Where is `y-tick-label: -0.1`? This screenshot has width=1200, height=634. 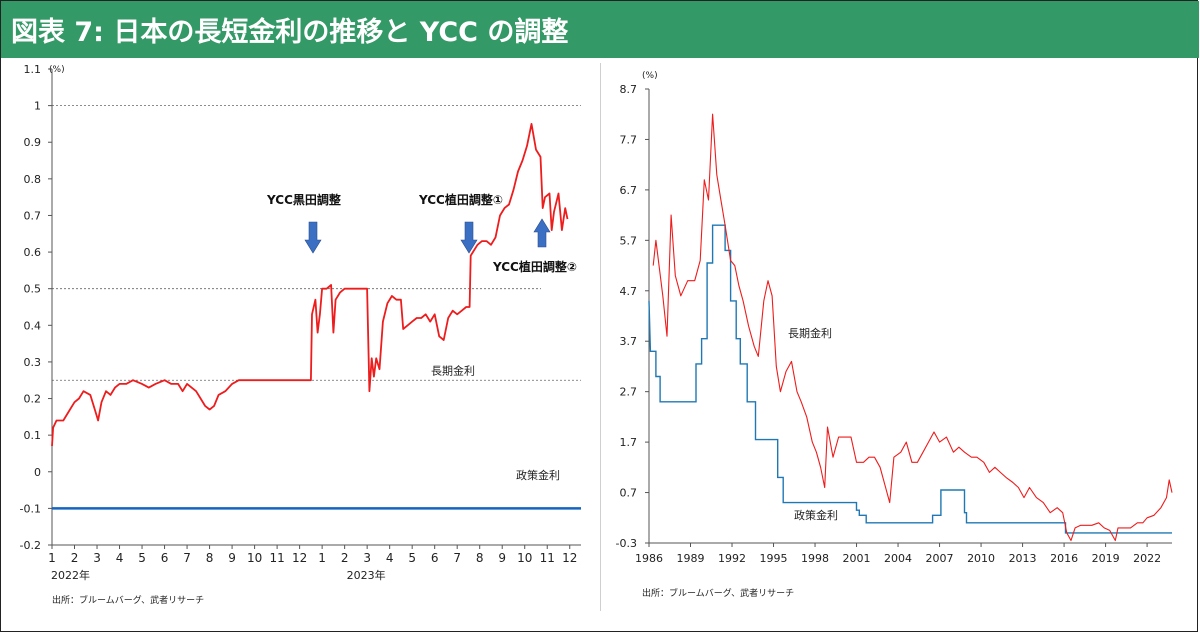
y-tick-label: -0.1 is located at coordinates (30, 508).